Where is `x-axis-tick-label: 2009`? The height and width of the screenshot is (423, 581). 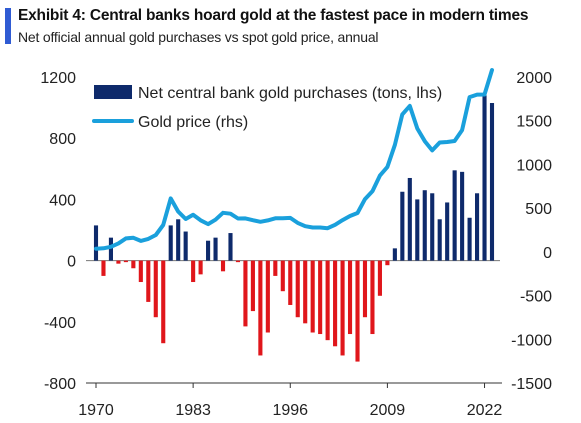 x-axis-tick-label: 2009 is located at coordinates (388, 410).